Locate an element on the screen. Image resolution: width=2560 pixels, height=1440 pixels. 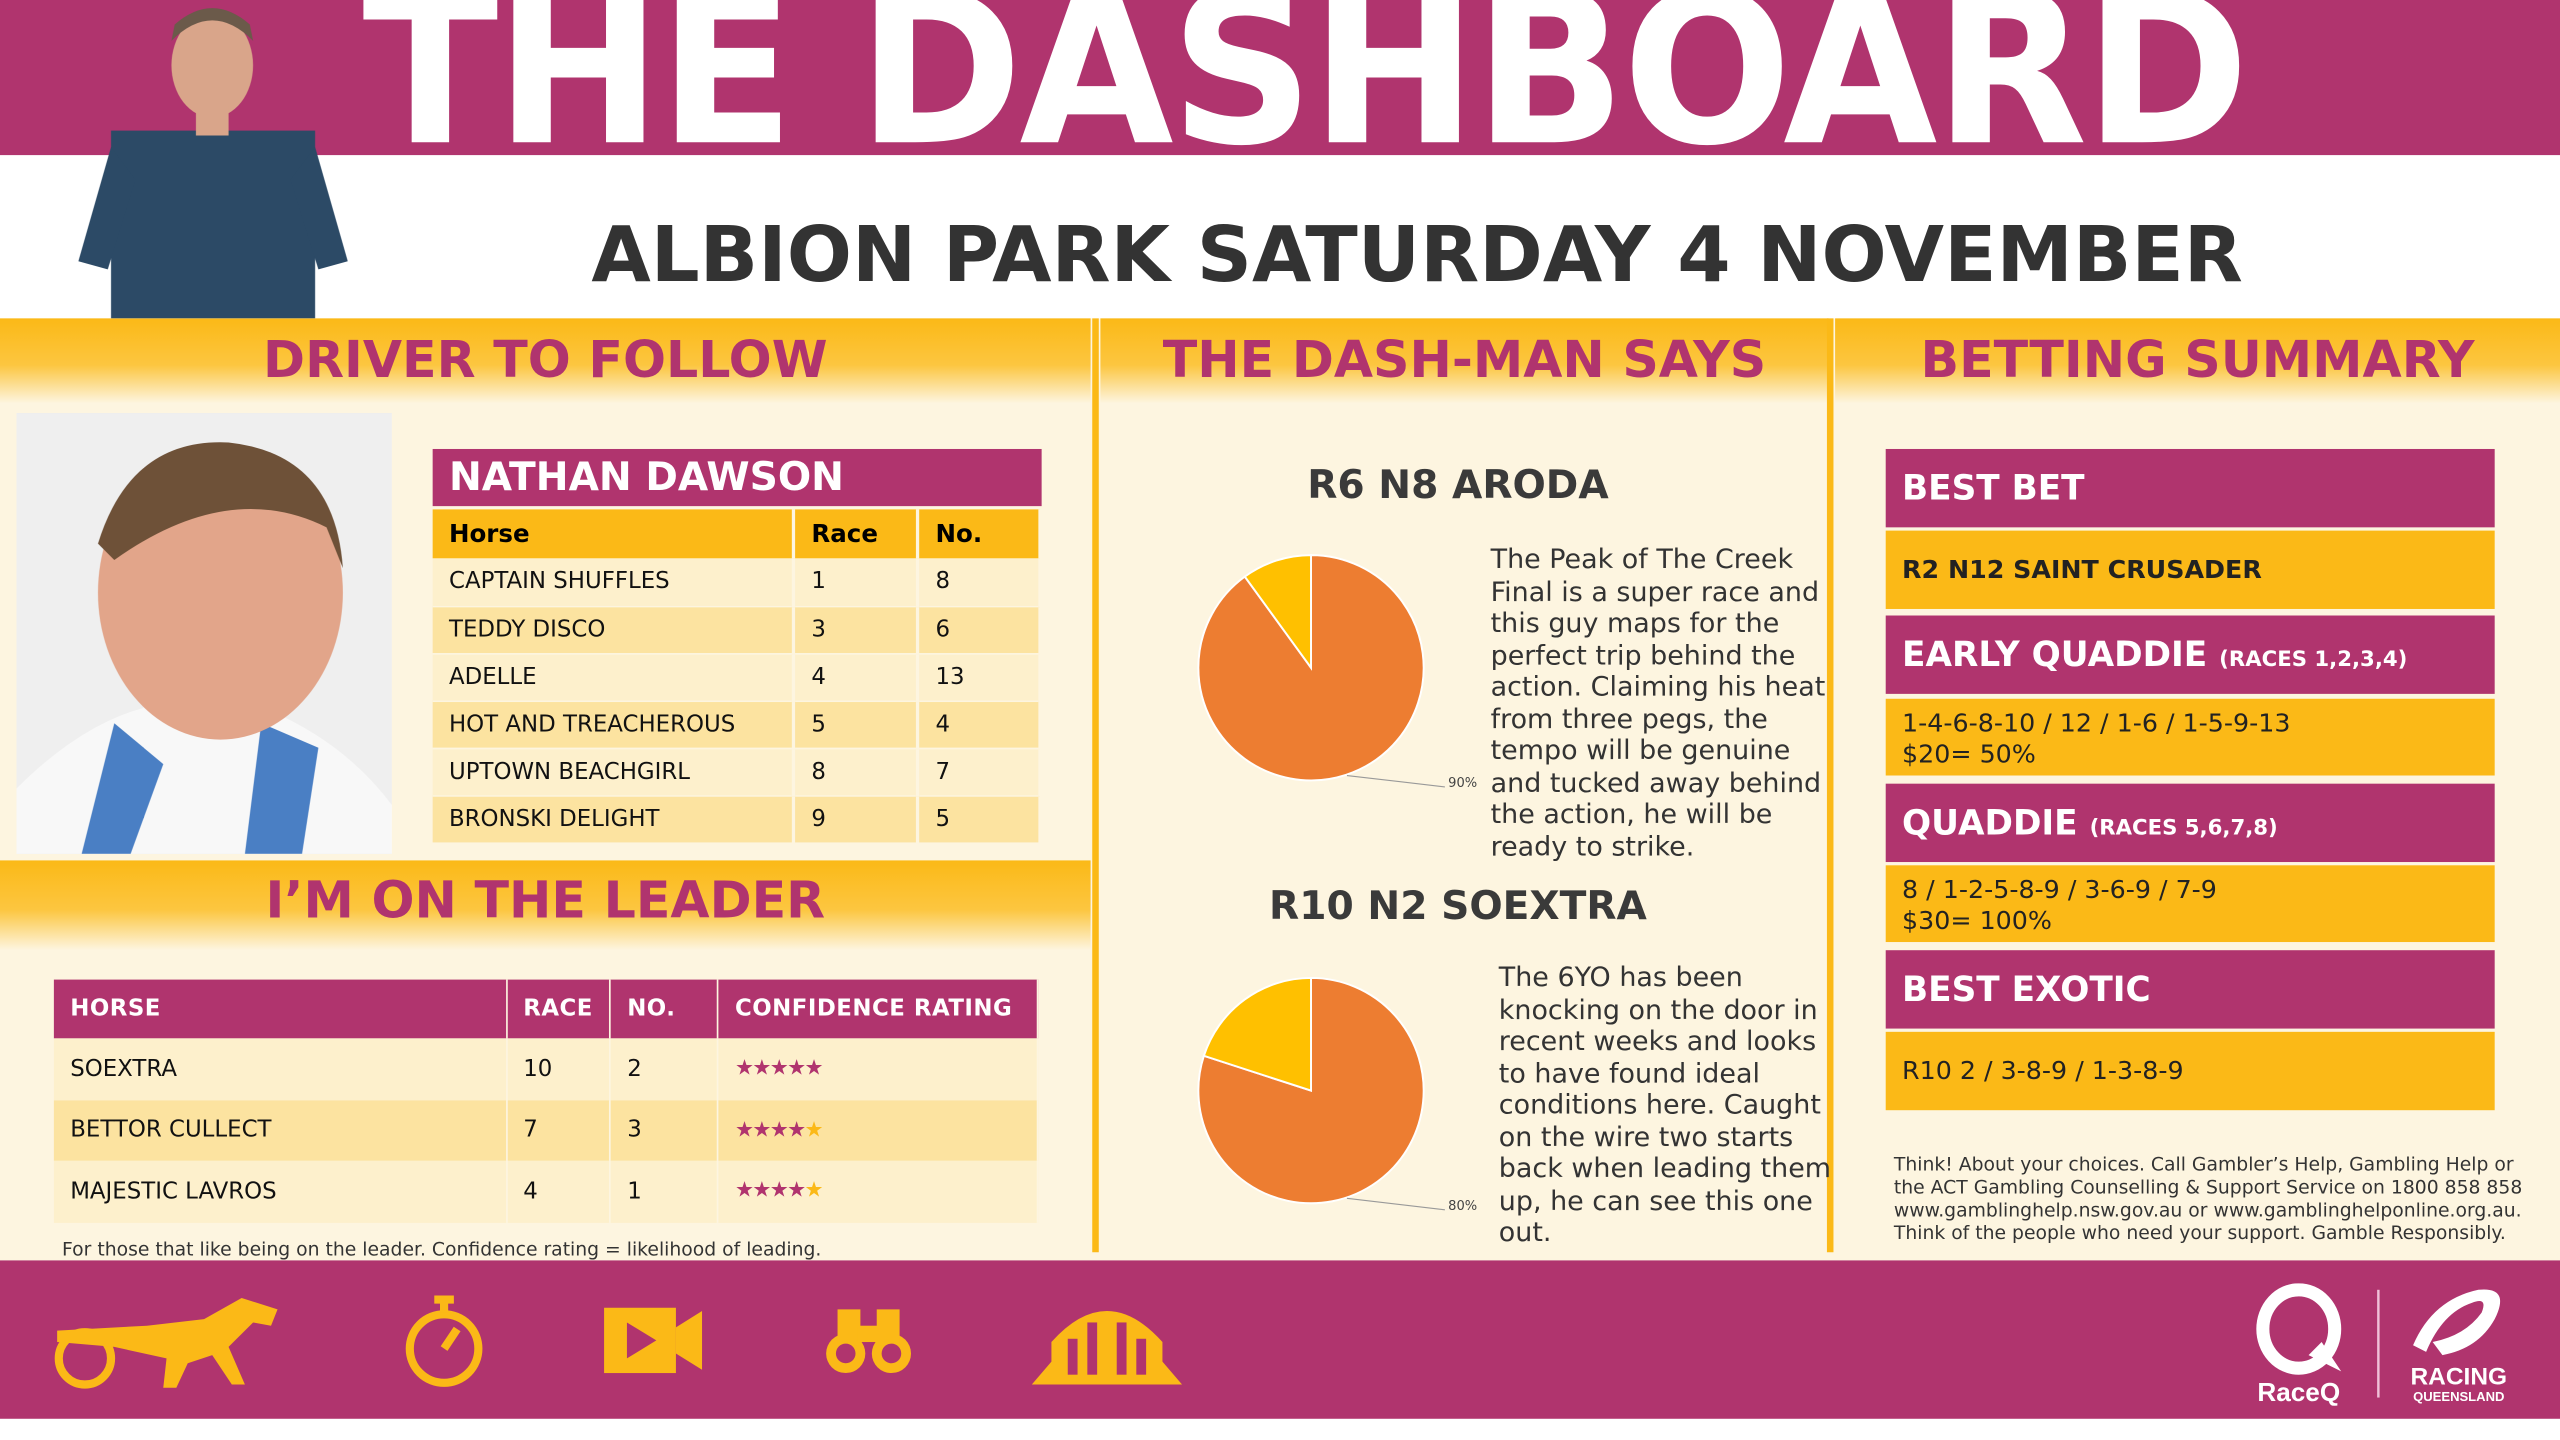
column-header: Race is located at coordinates (856, 534).